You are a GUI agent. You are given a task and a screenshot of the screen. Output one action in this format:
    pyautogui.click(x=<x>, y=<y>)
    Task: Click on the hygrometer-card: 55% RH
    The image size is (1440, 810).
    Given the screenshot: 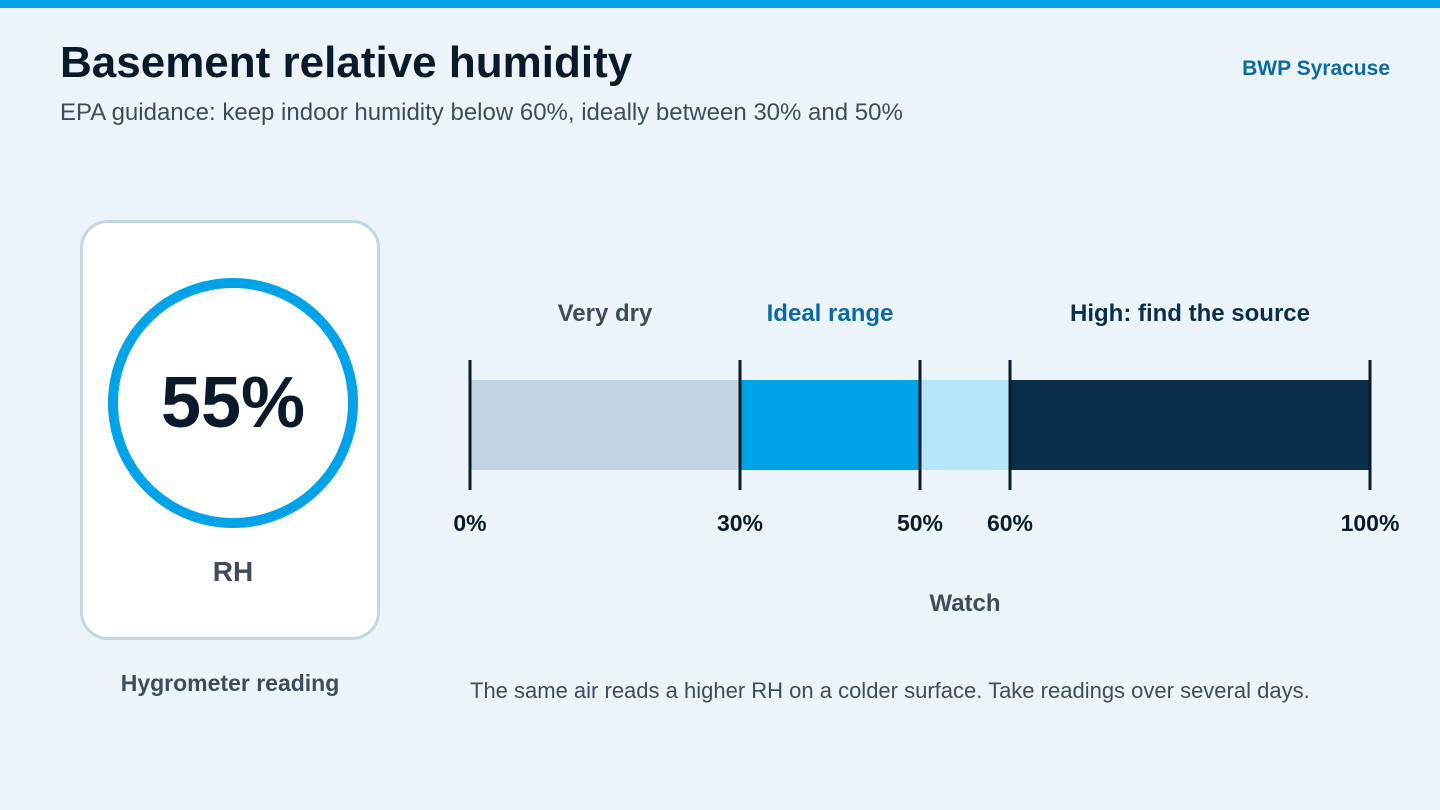 What is the action you would take?
    pyautogui.click(x=230, y=430)
    